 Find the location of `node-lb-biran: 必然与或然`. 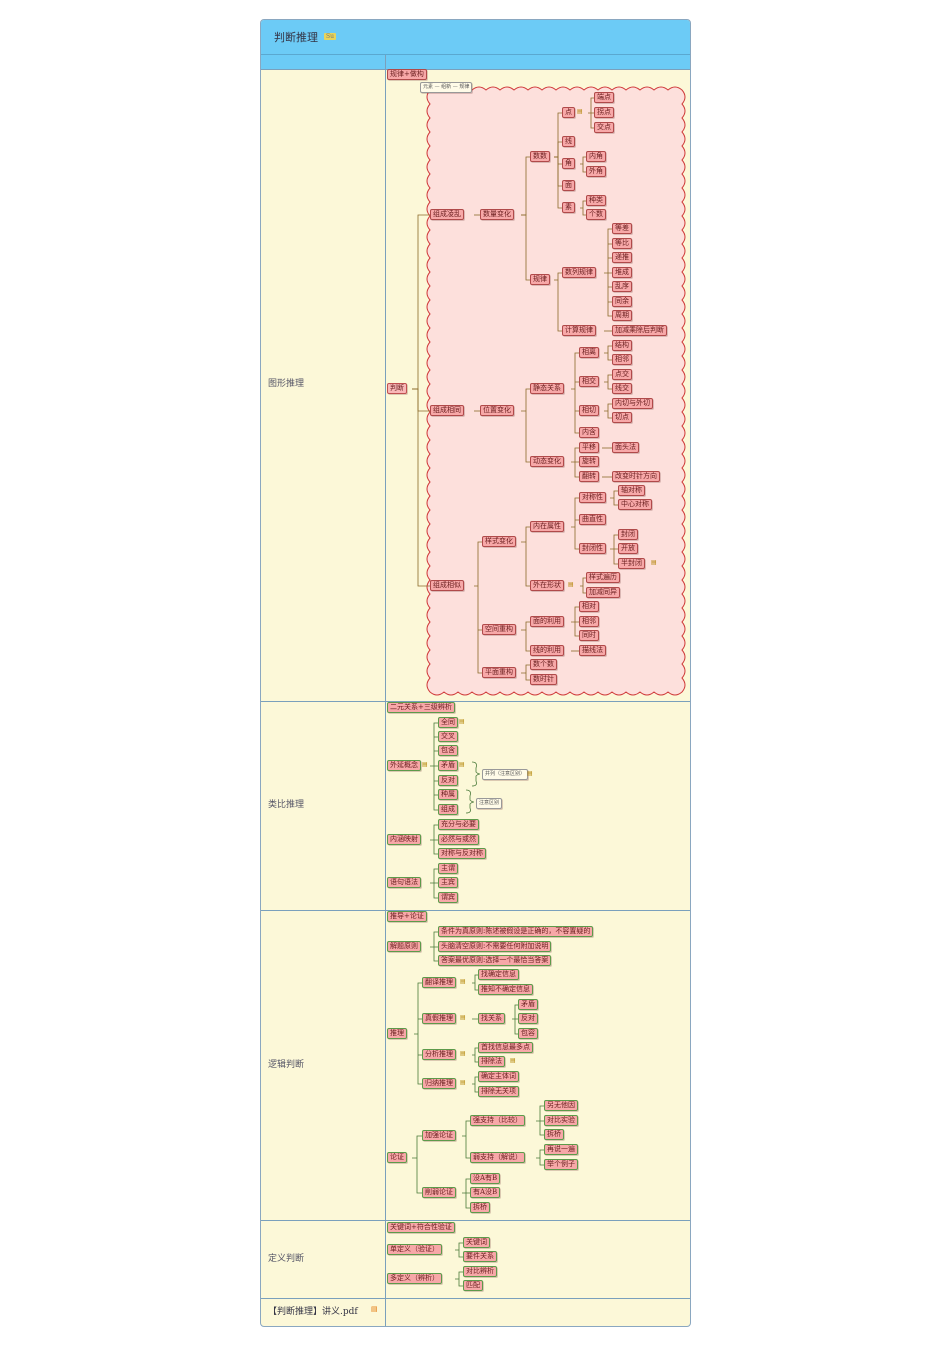

node-lb-biran: 必然与或然 is located at coordinates (458, 839).